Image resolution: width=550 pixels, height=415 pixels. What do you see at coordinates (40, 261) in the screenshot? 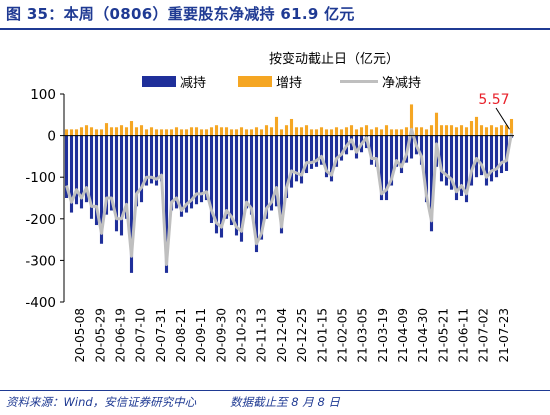
I see `y-tick-label: -300` at bounding box center [40, 261].